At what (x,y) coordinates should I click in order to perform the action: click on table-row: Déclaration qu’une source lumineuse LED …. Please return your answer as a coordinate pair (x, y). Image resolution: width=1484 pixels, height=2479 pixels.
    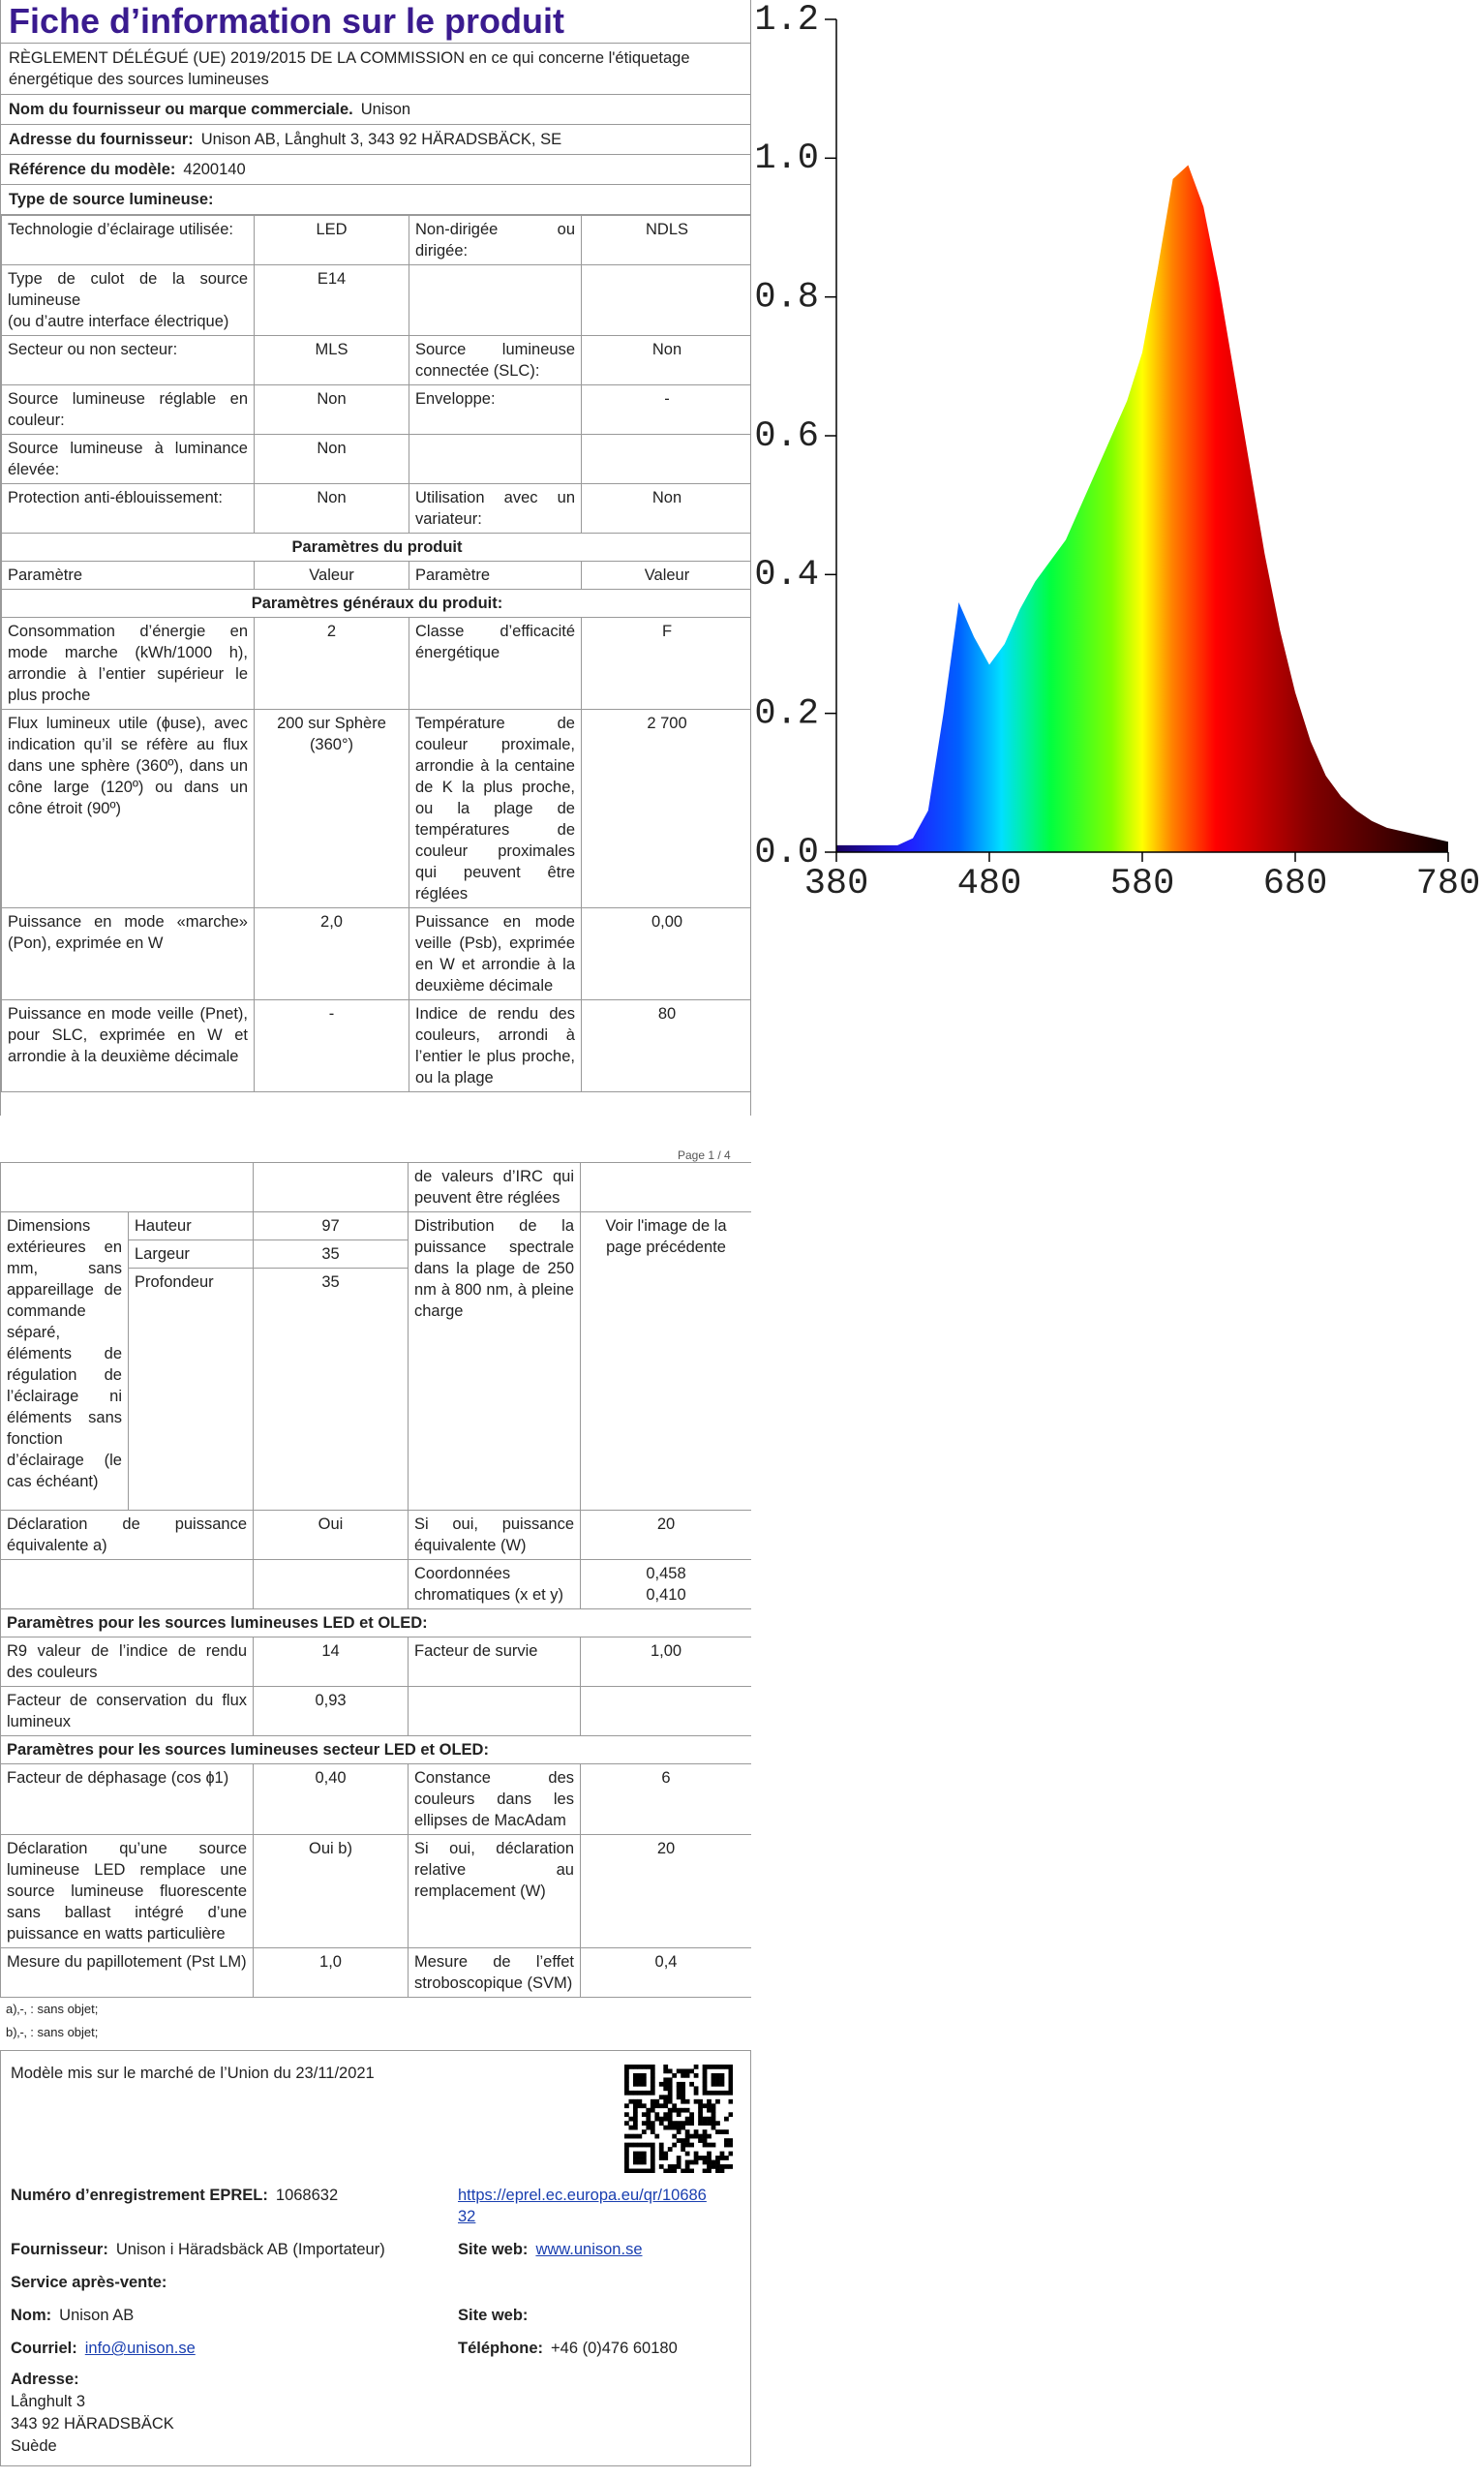
    Looking at the image, I should click on (375, 1891).